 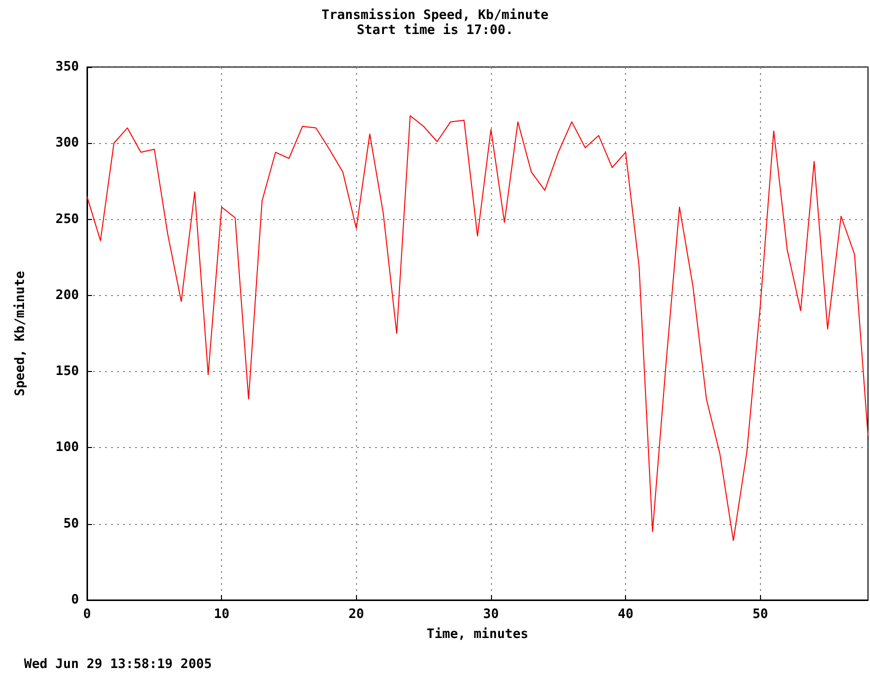 What do you see at coordinates (477, 634) in the screenshot?
I see `x-axis-title: Time, minutes` at bounding box center [477, 634].